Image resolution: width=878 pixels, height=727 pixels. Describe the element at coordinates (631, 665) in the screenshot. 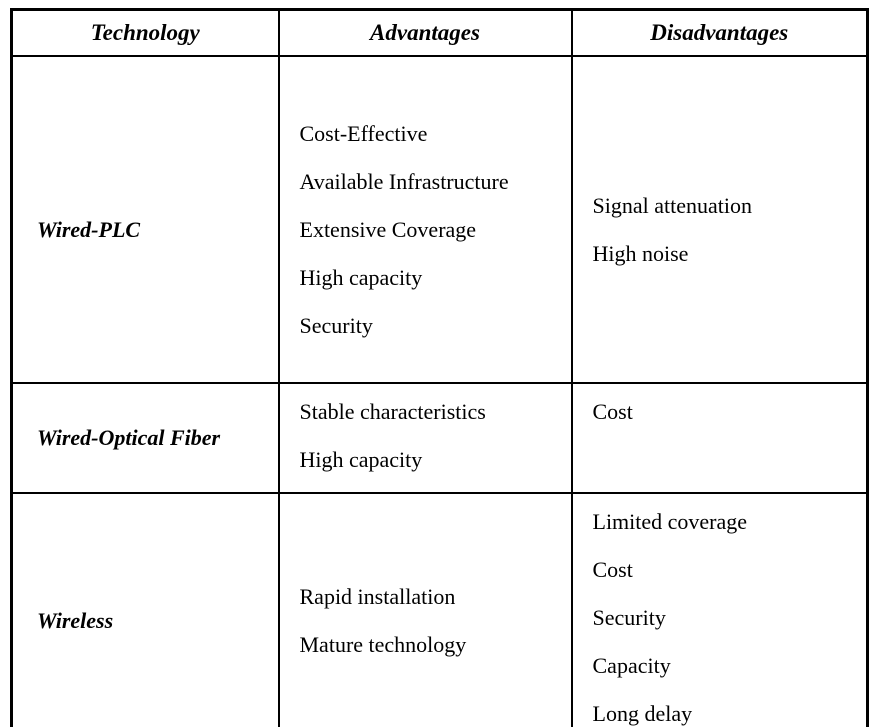

I see `cell-line: Capacity` at that location.